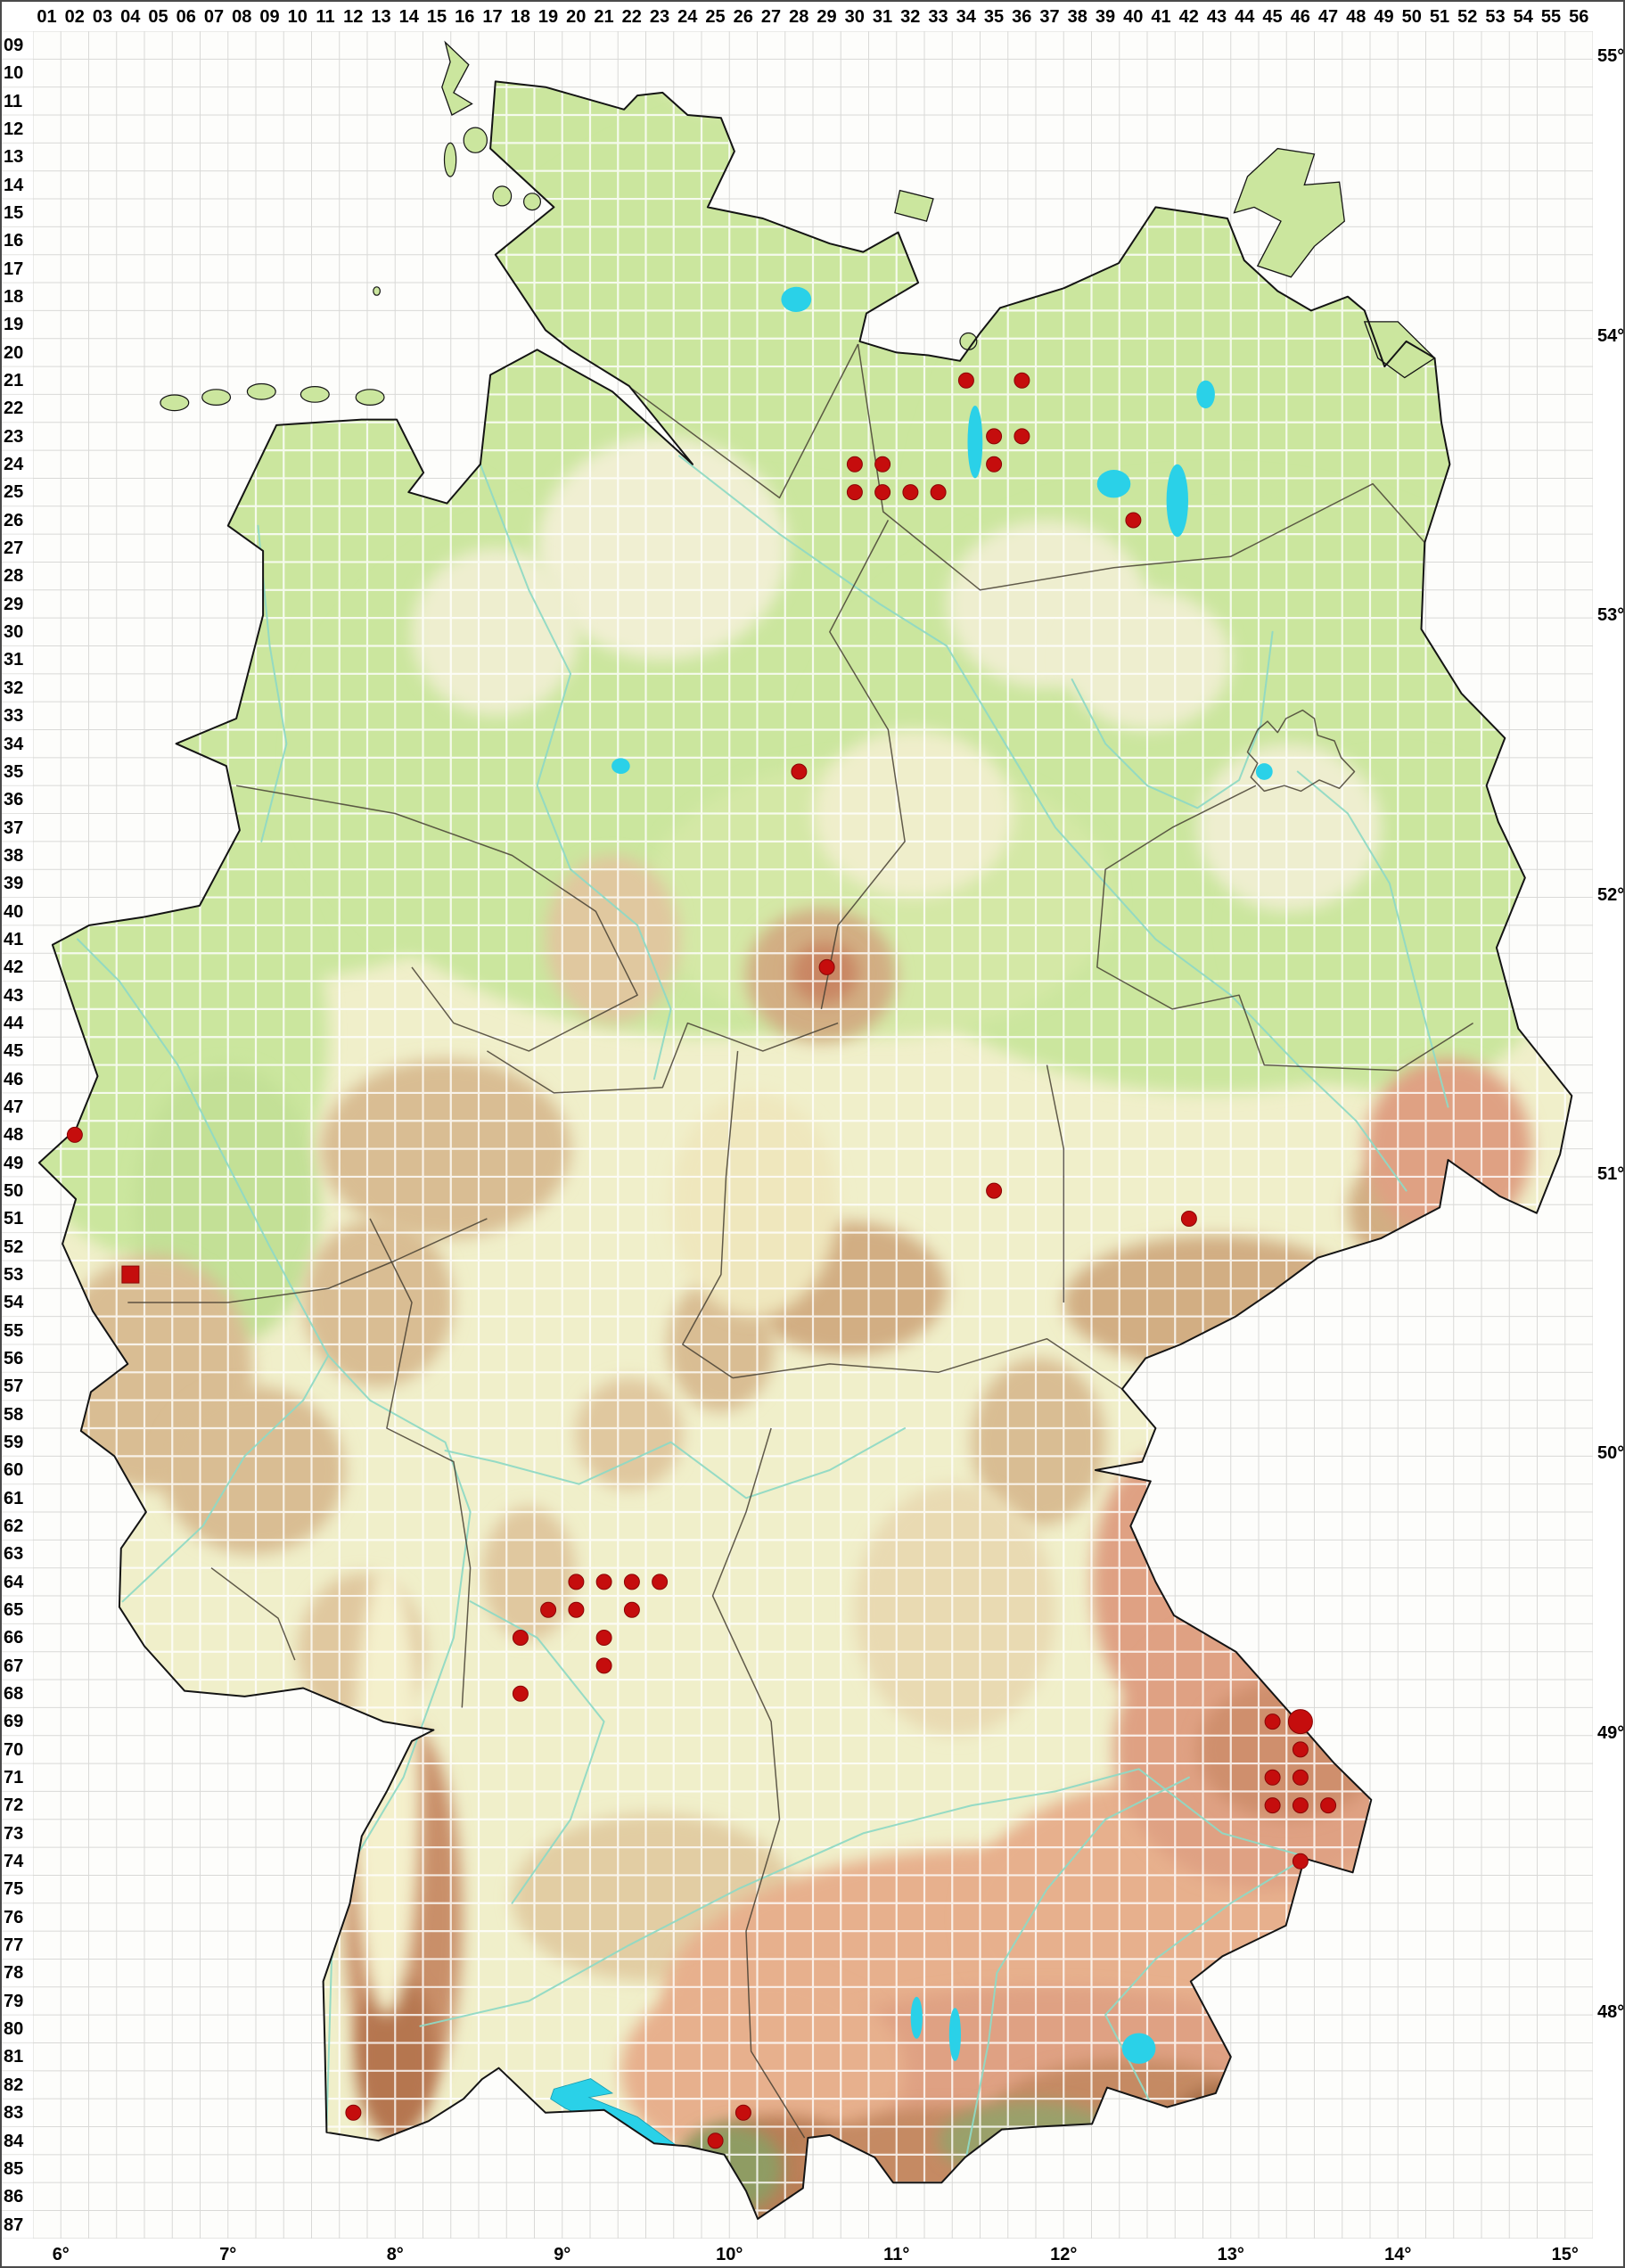  What do you see at coordinates (1551, 17) in the screenshot?
I see `column-label: 55` at bounding box center [1551, 17].